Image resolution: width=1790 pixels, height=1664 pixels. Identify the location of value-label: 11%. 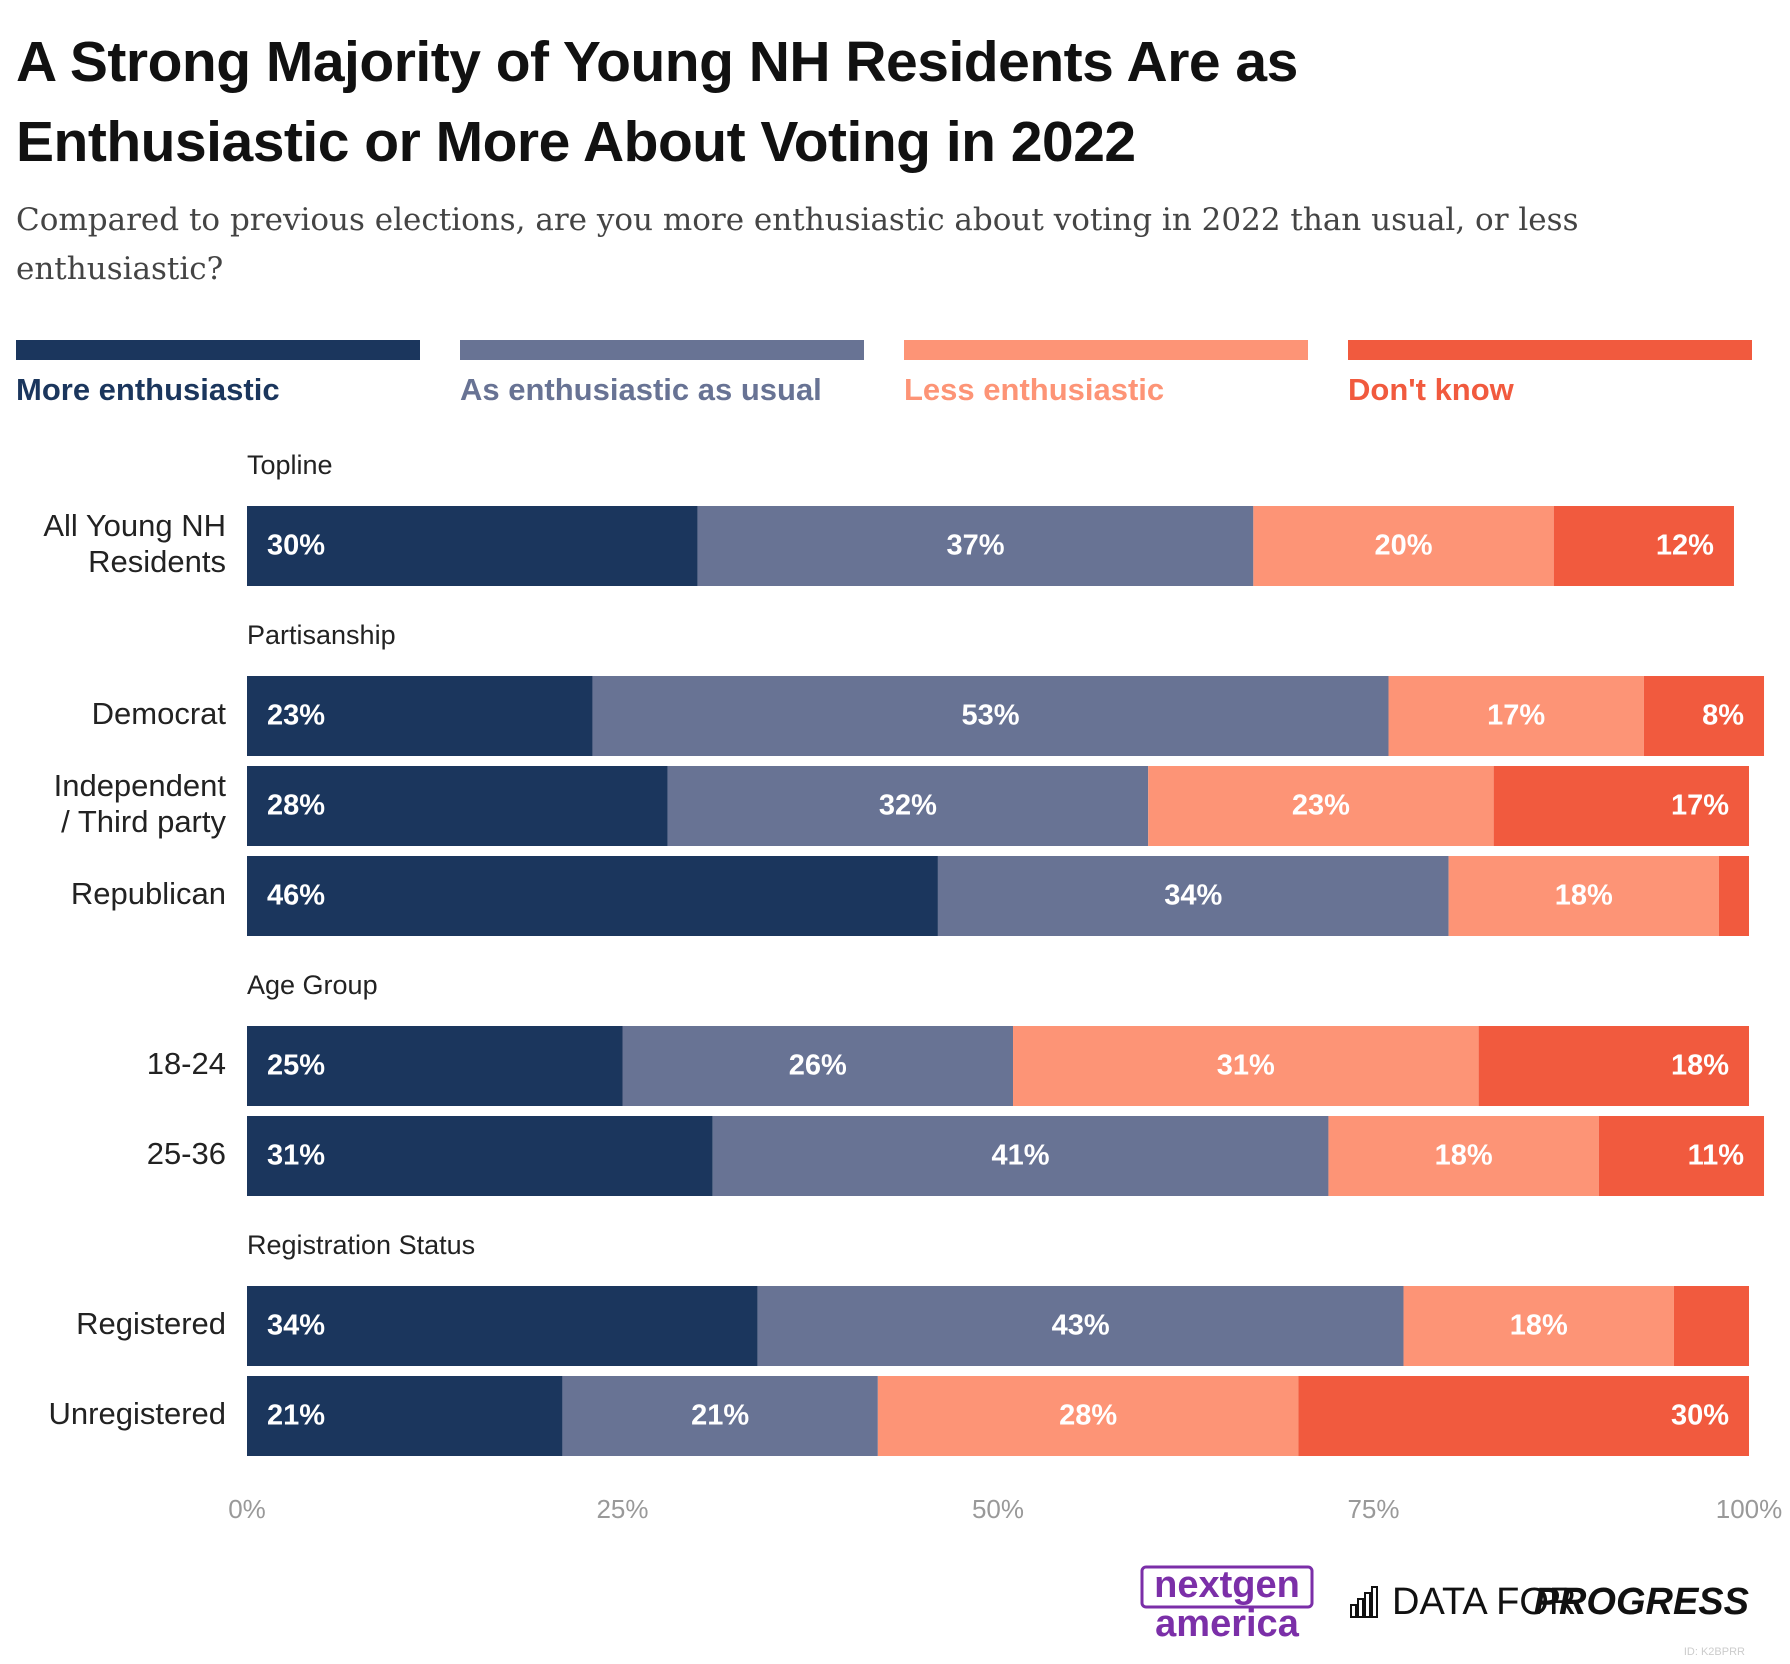
(1716, 1156).